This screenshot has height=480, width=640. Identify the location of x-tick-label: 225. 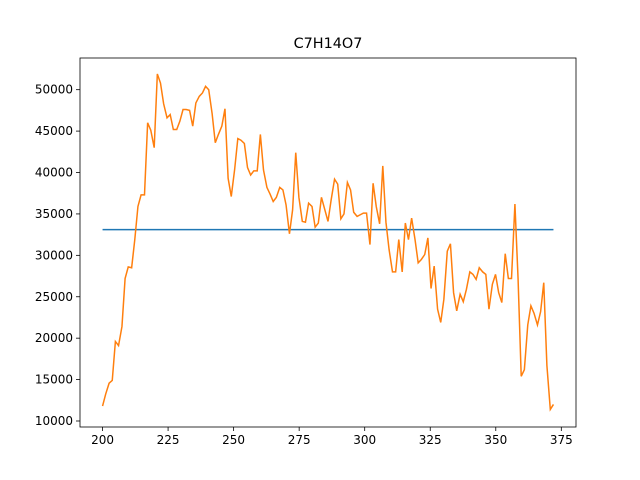
(168, 440).